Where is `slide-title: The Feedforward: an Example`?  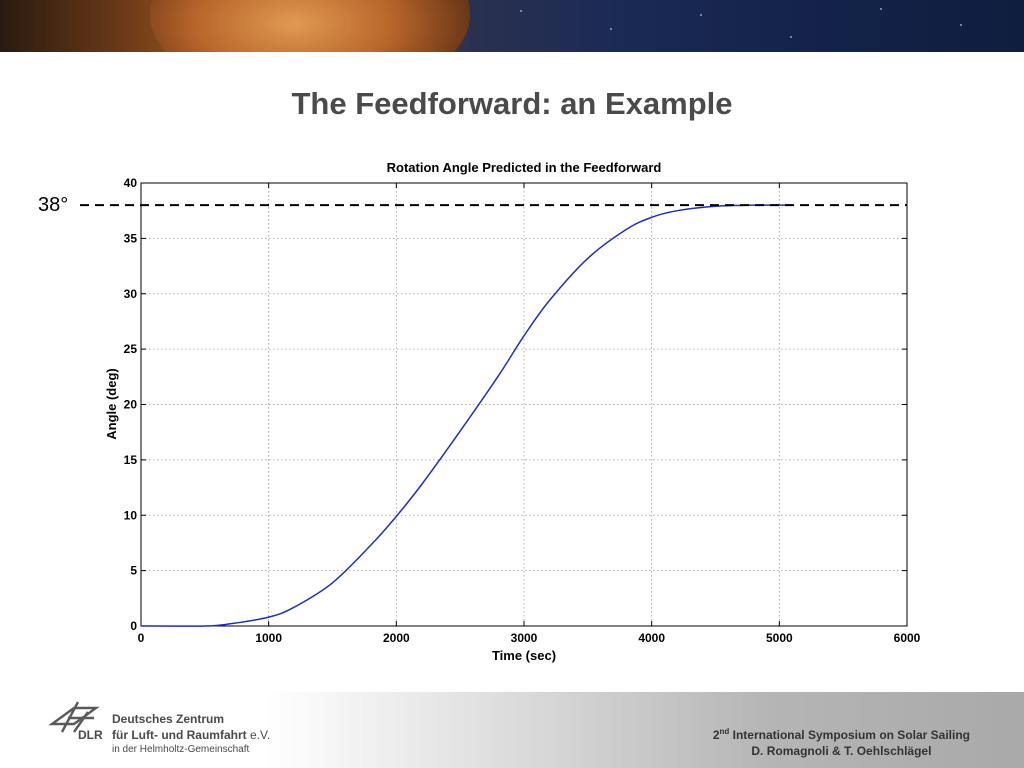 slide-title: The Feedforward: an Example is located at coordinates (512, 103).